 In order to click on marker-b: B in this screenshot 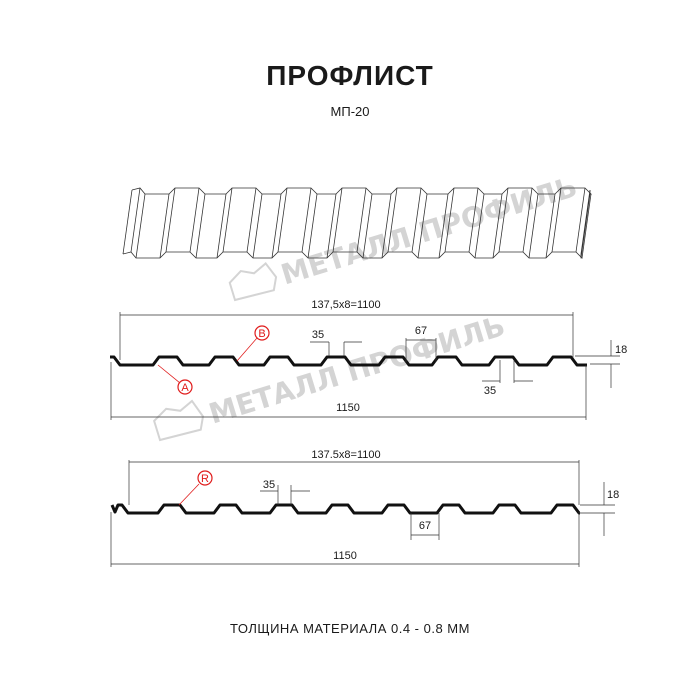, I will do `click(253, 343)`.